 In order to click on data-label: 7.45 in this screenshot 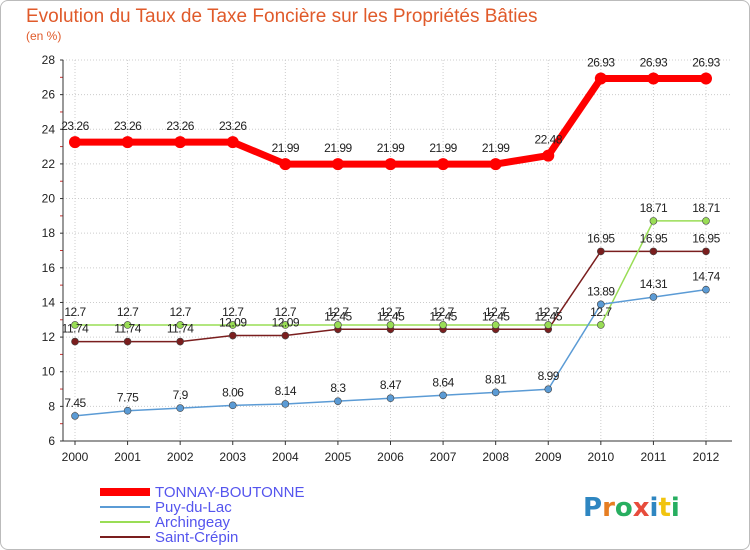, I will do `click(75, 403)`.